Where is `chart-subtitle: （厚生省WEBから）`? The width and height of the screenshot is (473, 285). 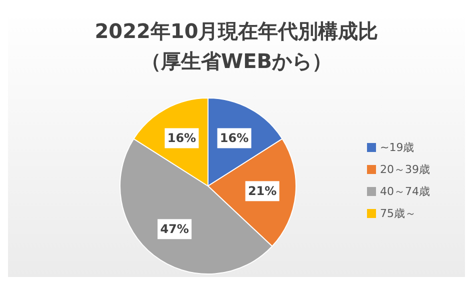
chart-subtitle: （厚生省WEBから） is located at coordinates (236, 61).